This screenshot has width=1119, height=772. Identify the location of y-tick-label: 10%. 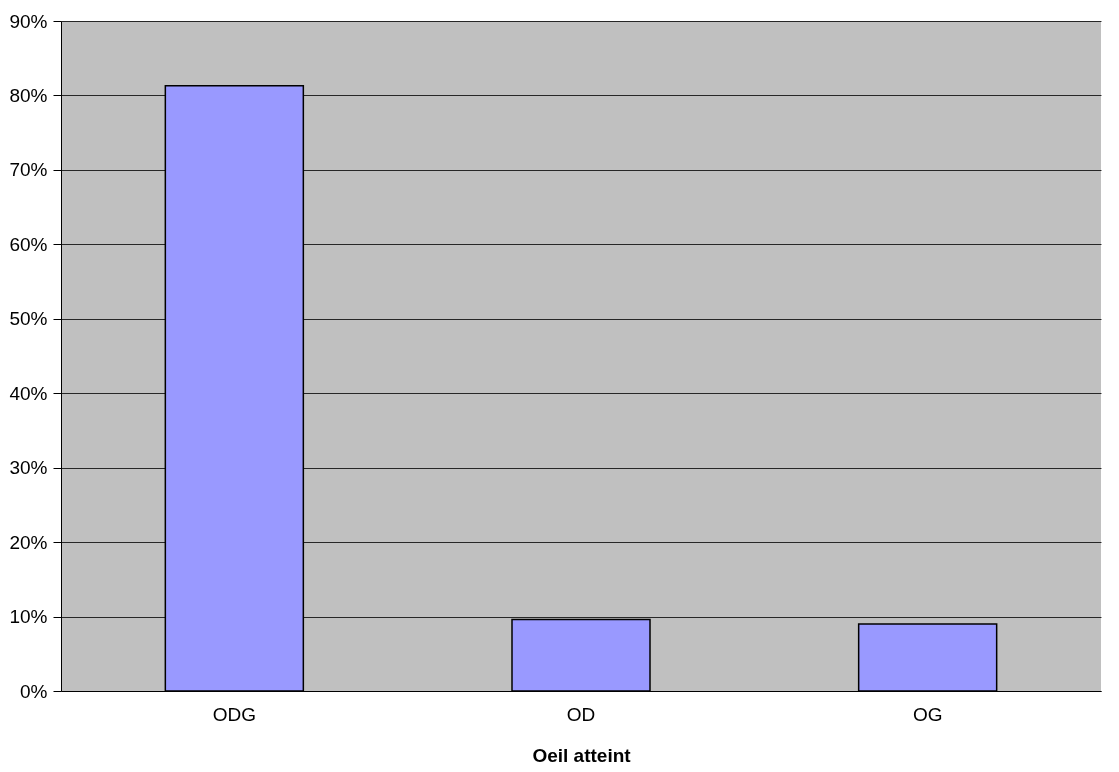
(28, 617).